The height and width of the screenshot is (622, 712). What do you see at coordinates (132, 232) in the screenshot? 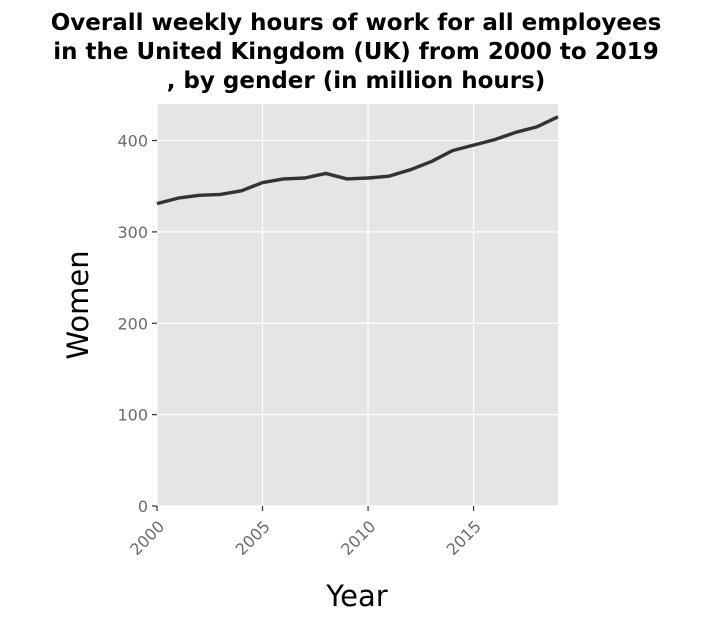
I see `y-tick-label: 300` at bounding box center [132, 232].